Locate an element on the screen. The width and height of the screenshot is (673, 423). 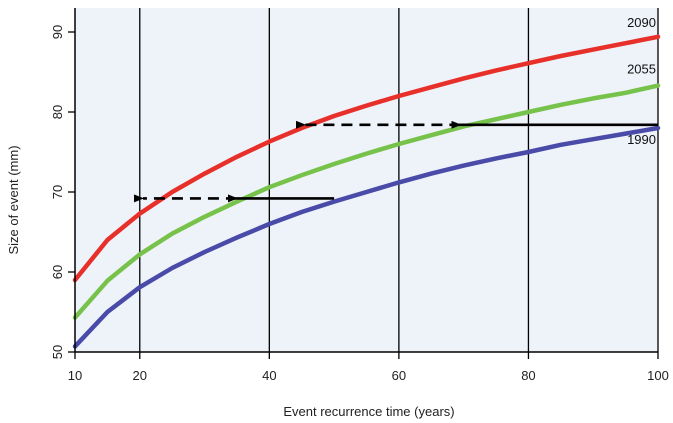
x-tick-label-100: 100 is located at coordinates (658, 375).